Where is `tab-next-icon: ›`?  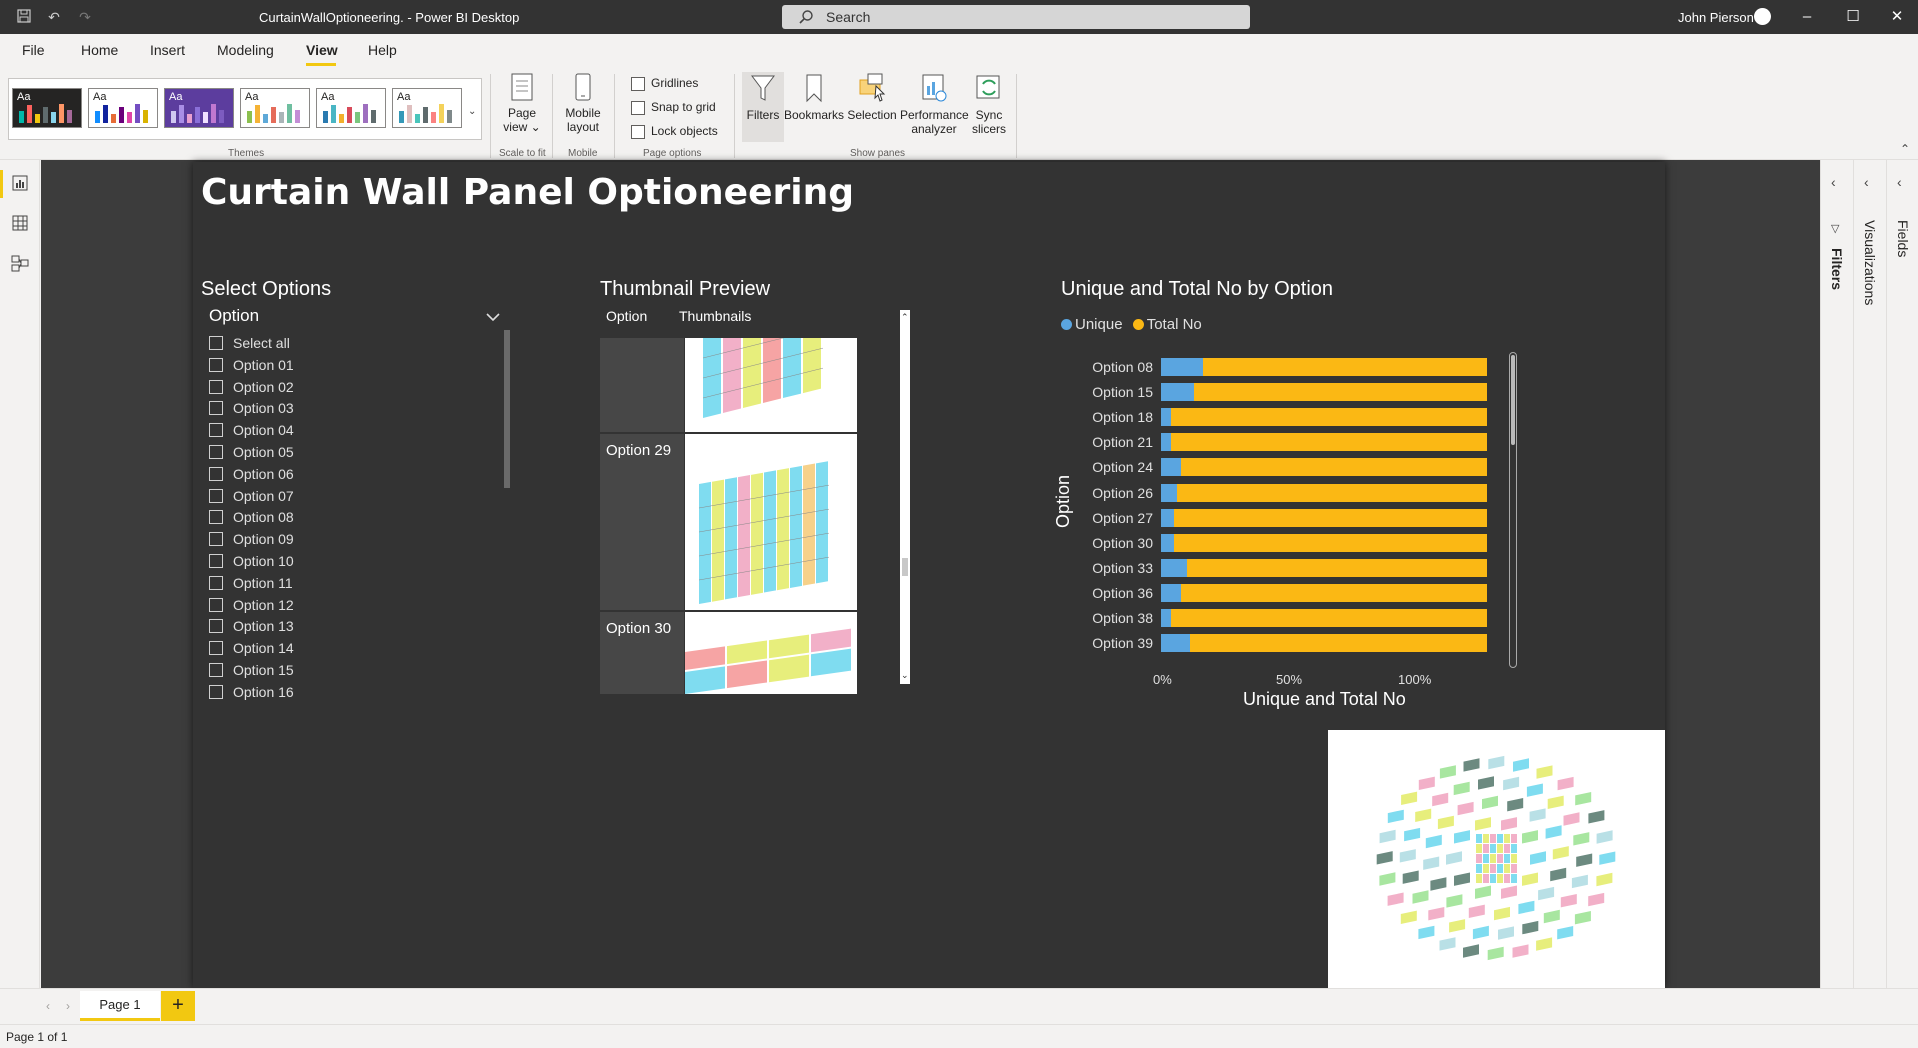 tab-next-icon: › is located at coordinates (68, 1006).